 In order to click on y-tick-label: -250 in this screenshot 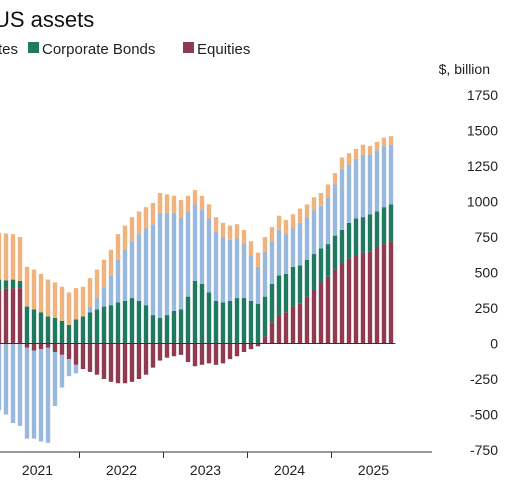, I will do `click(484, 379)`.